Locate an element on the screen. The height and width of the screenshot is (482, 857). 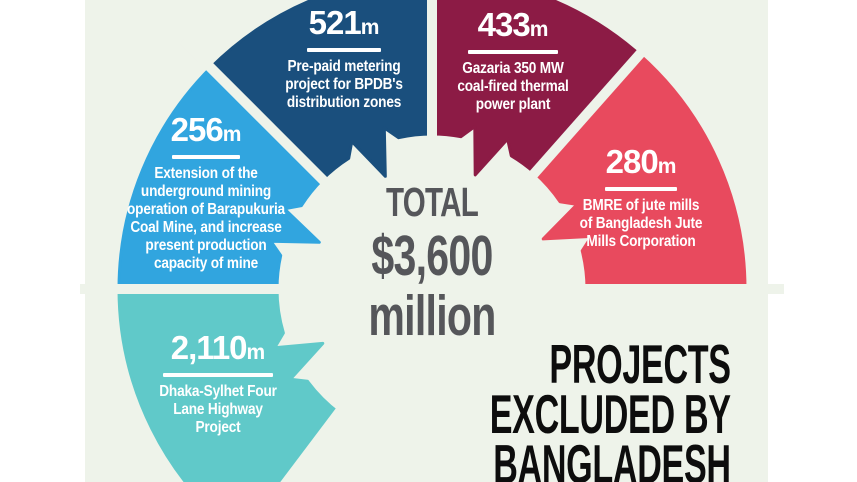
segment-value: 433m is located at coordinates (513, 24).